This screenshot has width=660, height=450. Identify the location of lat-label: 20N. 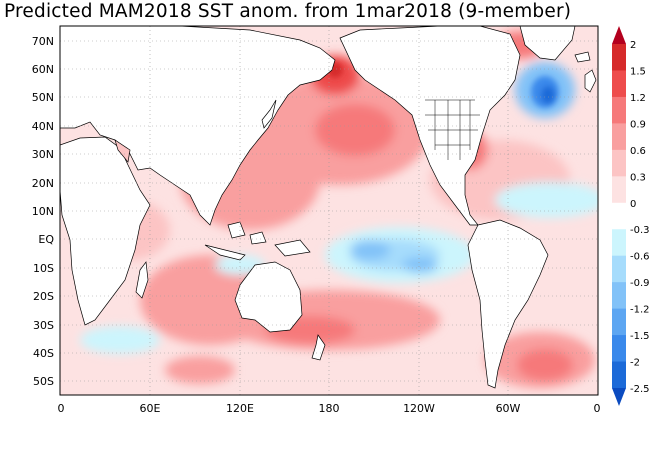
(43, 183).